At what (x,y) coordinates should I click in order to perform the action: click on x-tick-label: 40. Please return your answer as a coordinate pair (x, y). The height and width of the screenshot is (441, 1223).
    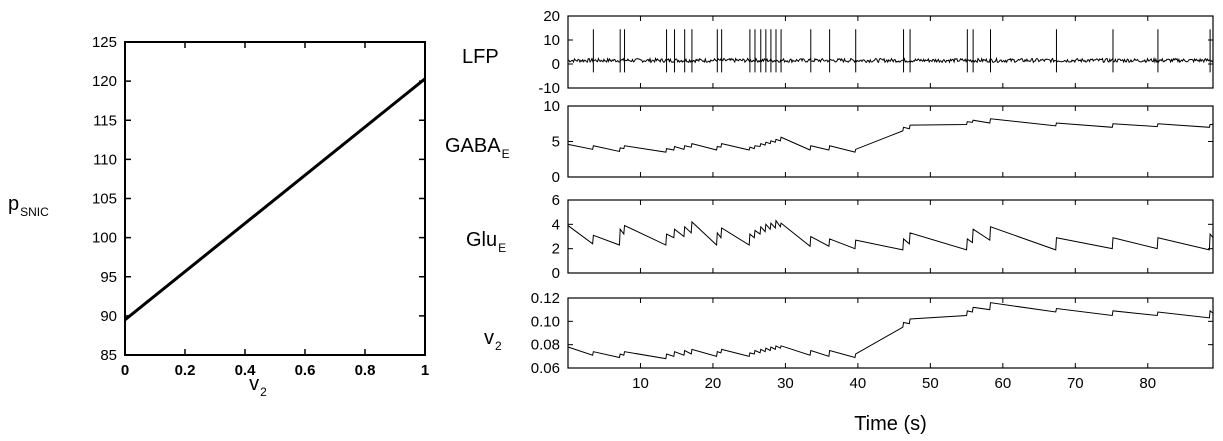
    Looking at the image, I should click on (858, 383).